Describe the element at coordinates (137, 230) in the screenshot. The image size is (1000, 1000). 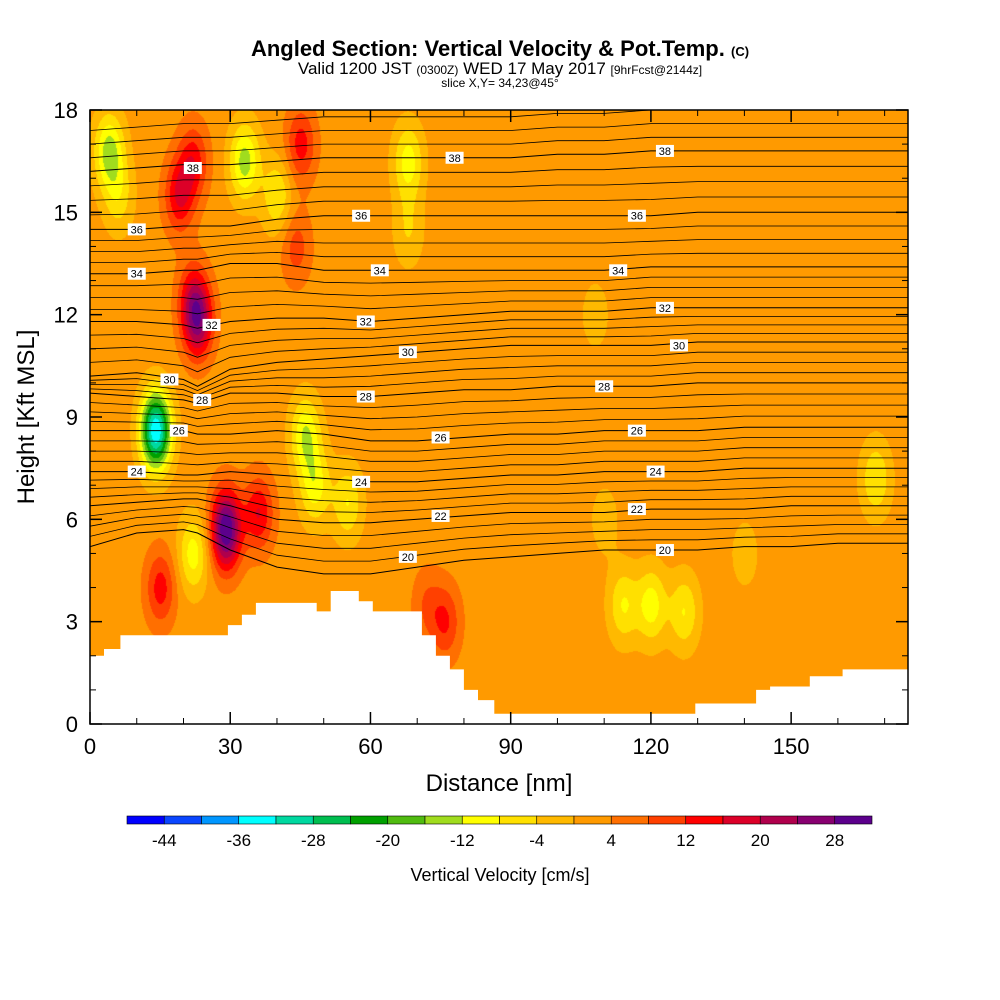
I see `svg-text: 36` at that location.